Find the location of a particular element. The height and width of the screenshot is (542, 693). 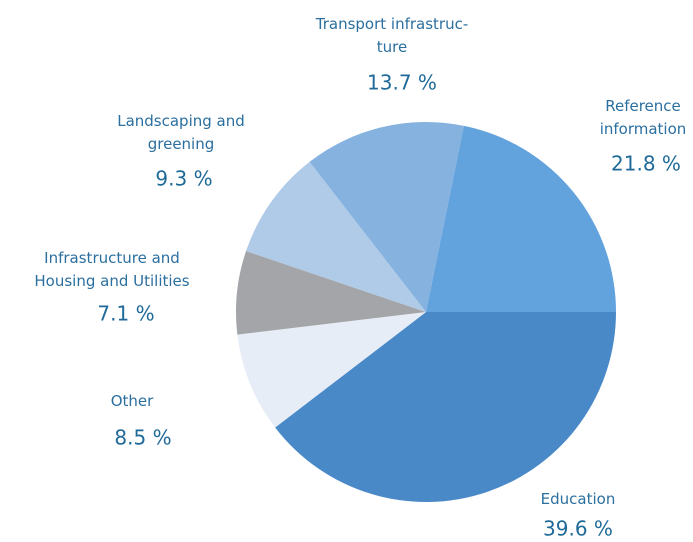

slice-value-label: 39.6 % is located at coordinates (578, 529).